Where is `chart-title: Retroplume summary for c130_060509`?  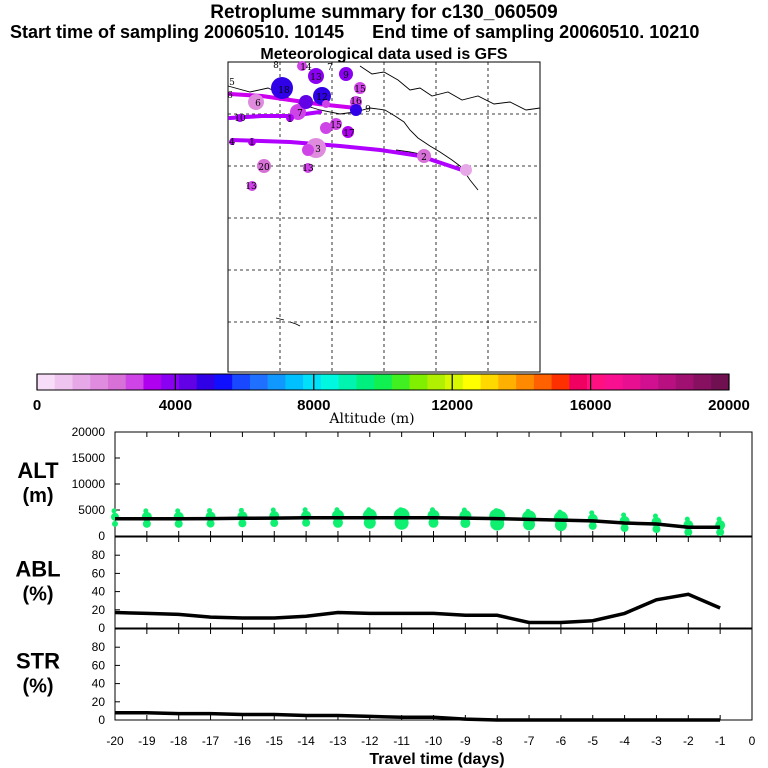
chart-title: Retroplume summary for c130_060509 is located at coordinates (384, 12).